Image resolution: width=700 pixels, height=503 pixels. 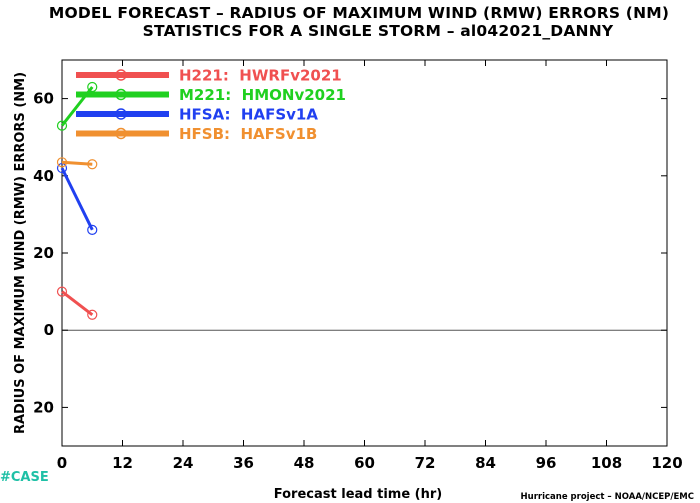 What do you see at coordinates (546, 463) in the screenshot?
I see `x-tick-label: 96` at bounding box center [546, 463].